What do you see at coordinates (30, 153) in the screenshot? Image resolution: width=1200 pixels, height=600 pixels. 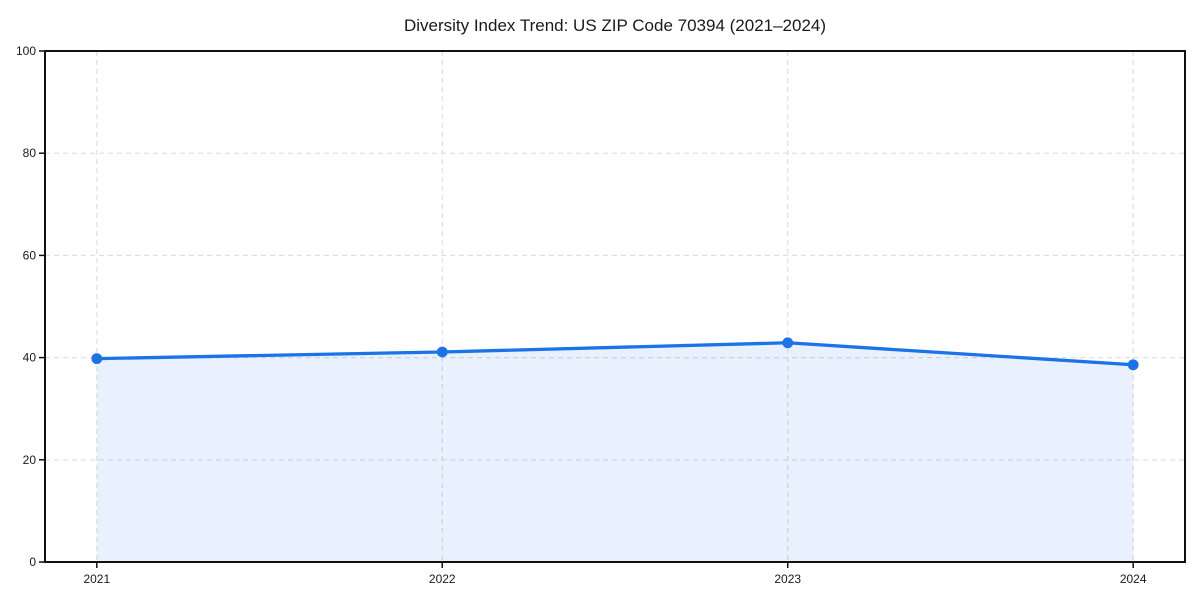 I see `y-tick-label: 80` at bounding box center [30, 153].